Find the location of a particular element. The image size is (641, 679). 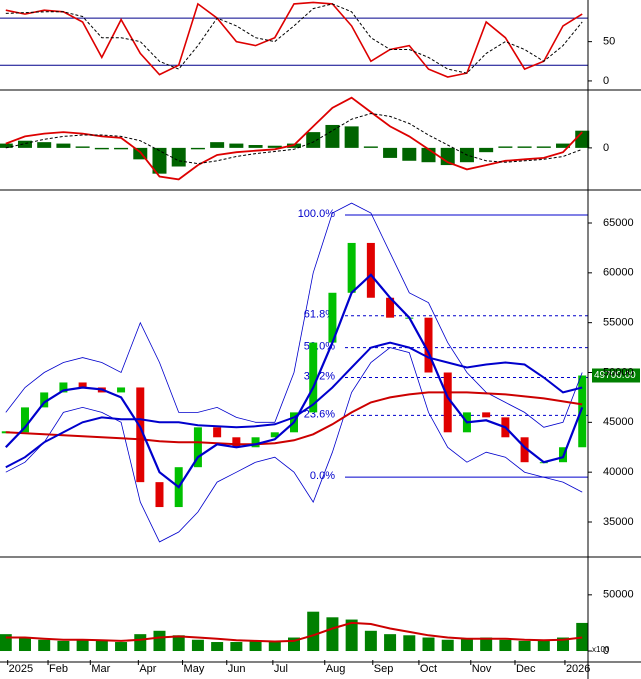

x-tick-label: Nov is located at coordinates (482, 669).